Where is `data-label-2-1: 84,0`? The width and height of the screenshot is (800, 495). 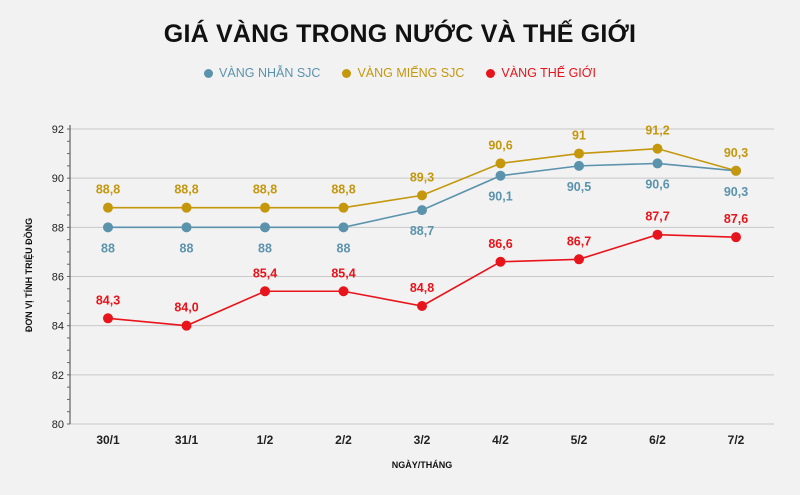 data-label-2-1: 84,0 is located at coordinates (186, 308).